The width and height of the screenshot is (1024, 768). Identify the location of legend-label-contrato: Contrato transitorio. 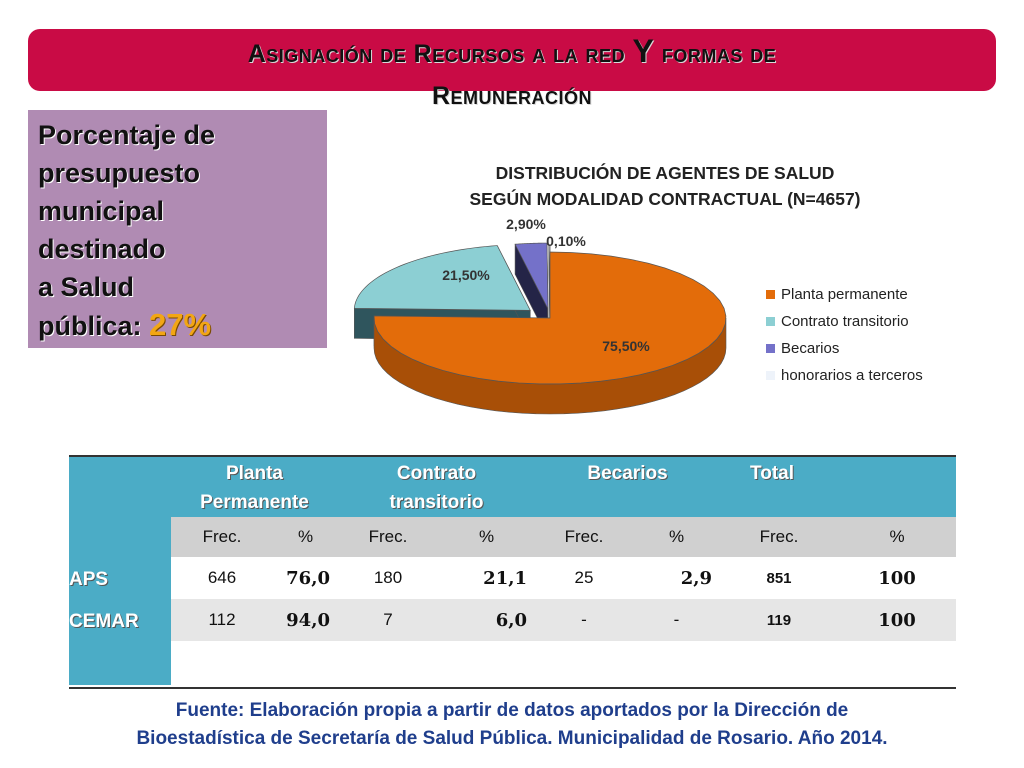
(845, 321).